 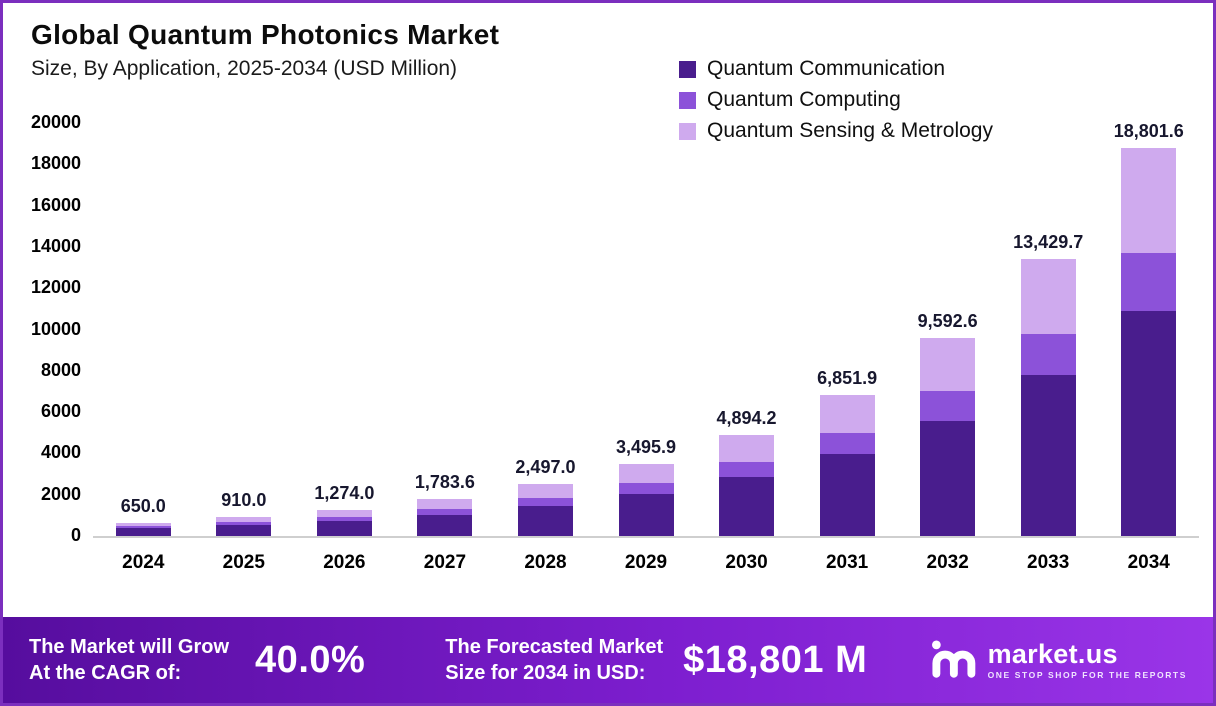 I want to click on bar-column-2034: 18,801.6, so click(x=1148, y=328).